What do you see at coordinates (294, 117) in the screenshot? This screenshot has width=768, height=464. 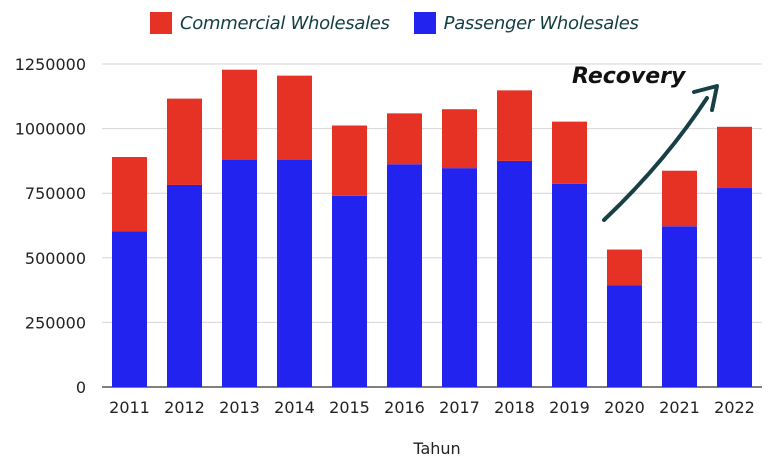 I see `bar-commercial-2014` at bounding box center [294, 117].